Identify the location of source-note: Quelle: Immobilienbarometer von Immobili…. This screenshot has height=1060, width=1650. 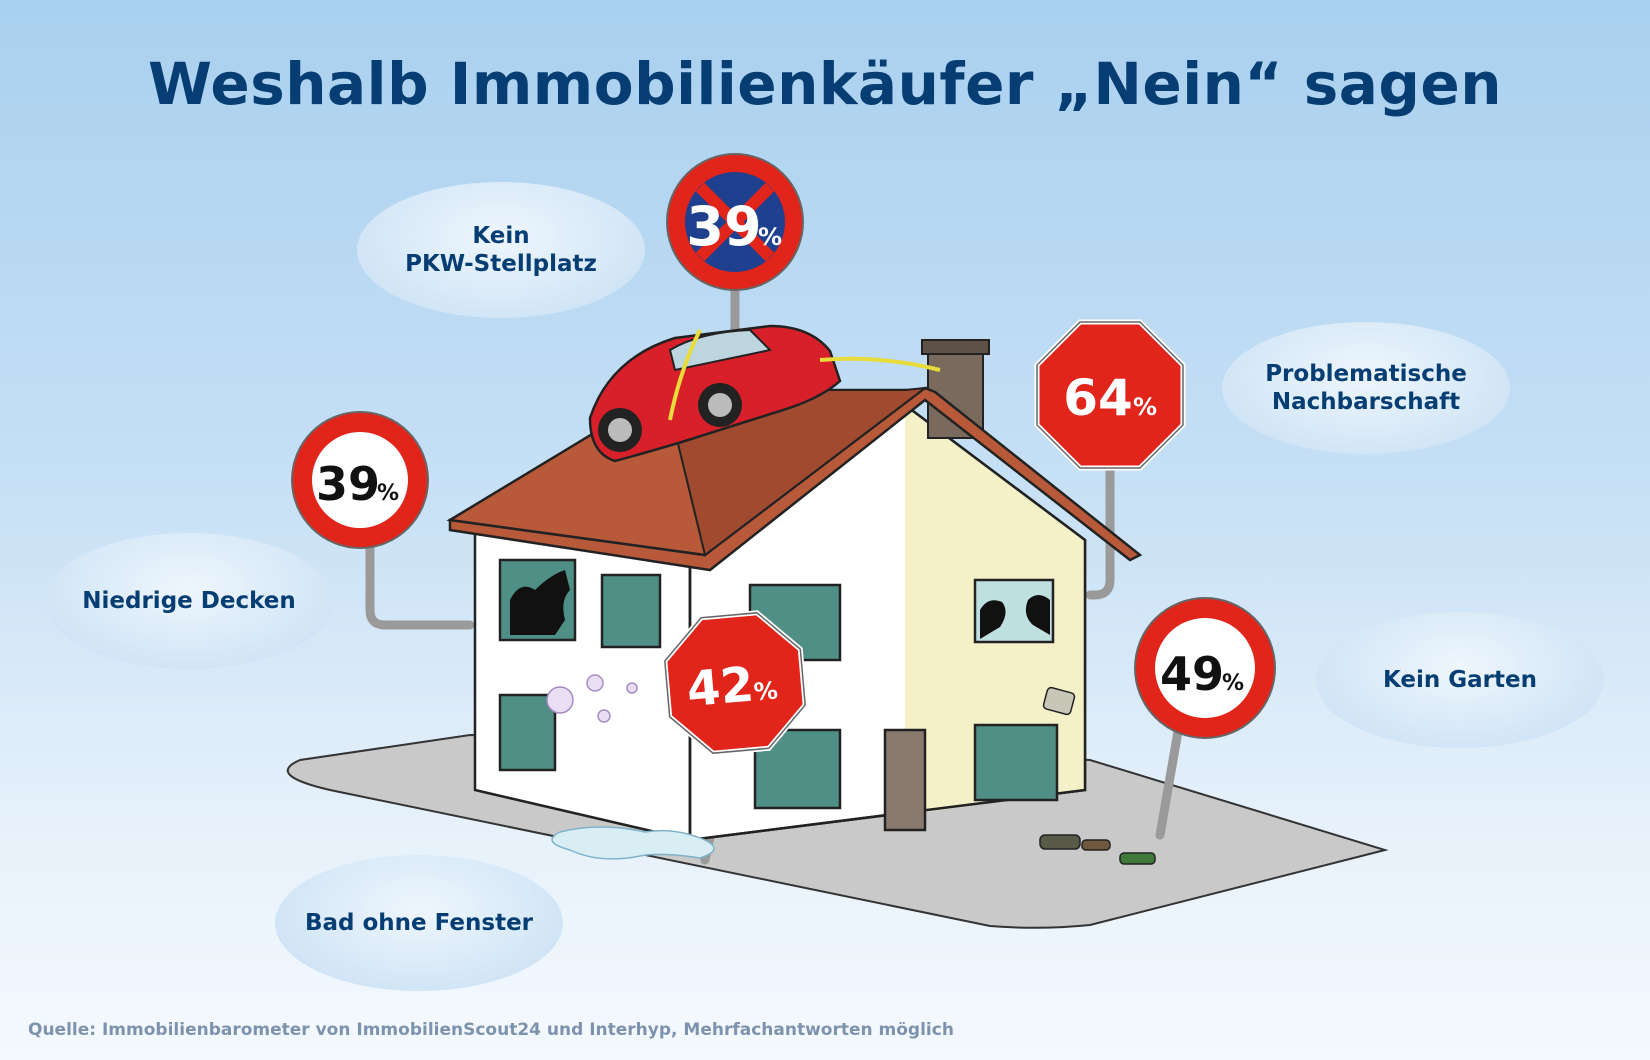
(491, 1030).